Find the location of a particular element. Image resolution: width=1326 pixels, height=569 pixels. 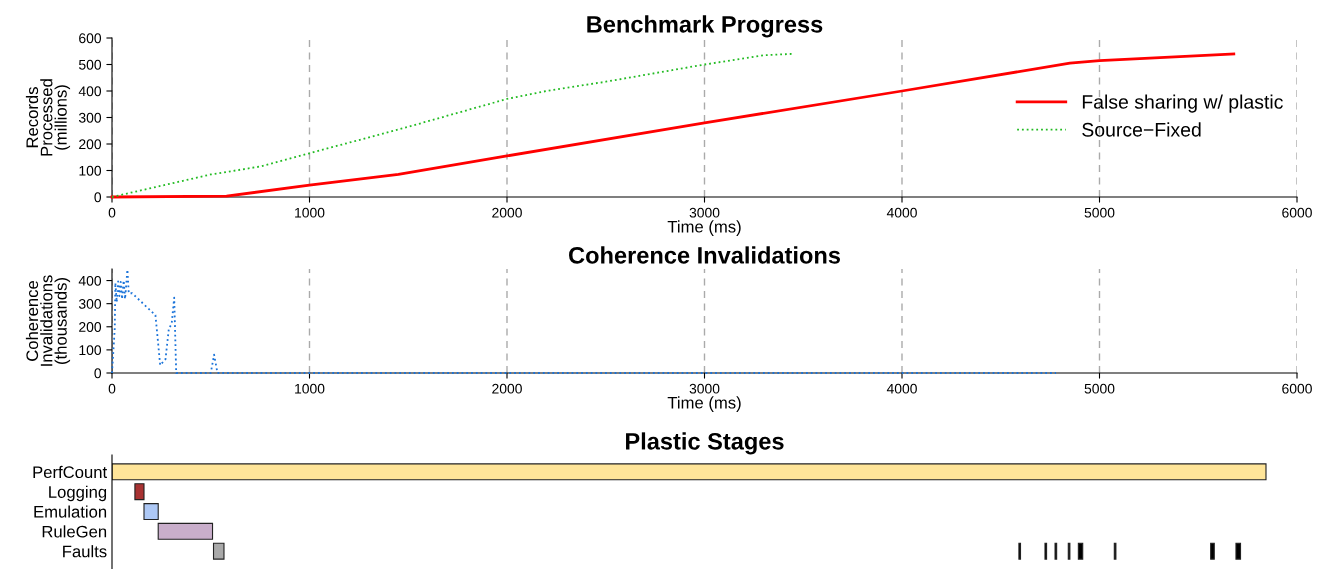

chart-title: Coherence Invalidations is located at coordinates (704, 255).